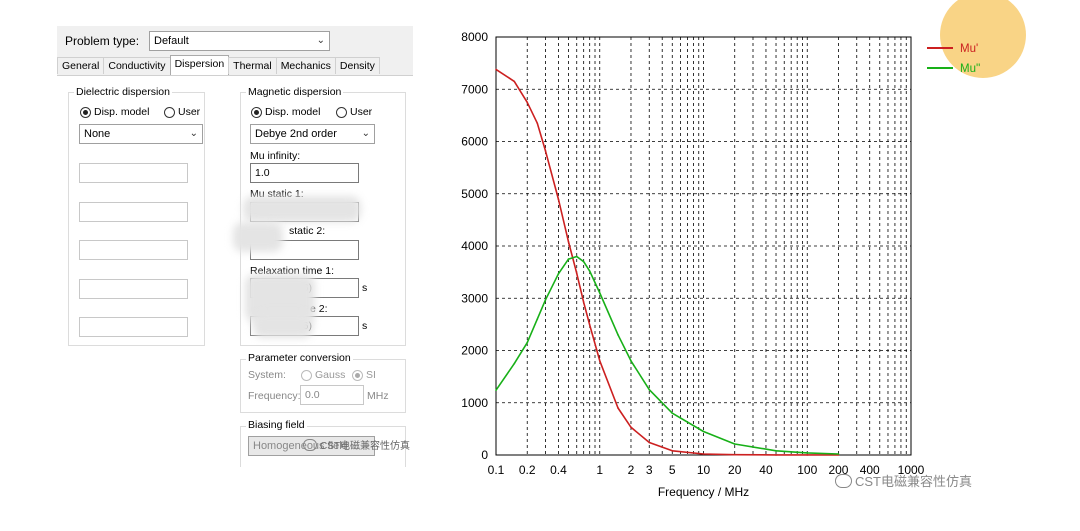 The height and width of the screenshot is (531, 1080). I want to click on mu-infinity-label: Mu infinity:, so click(275, 156).